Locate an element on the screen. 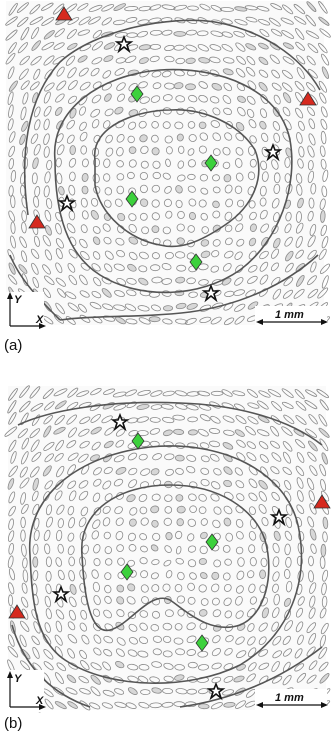 The width and height of the screenshot is (333, 740). axes-a: Y X is located at coordinates (25, 310).